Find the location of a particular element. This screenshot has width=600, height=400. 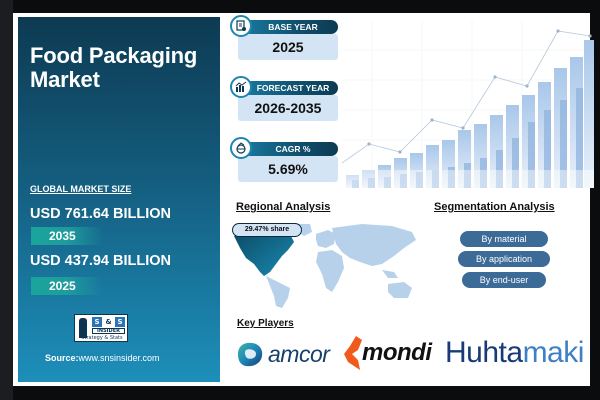

stat-forecast-year: FORECAST YEAR 2026-2035 is located at coordinates (284, 101).